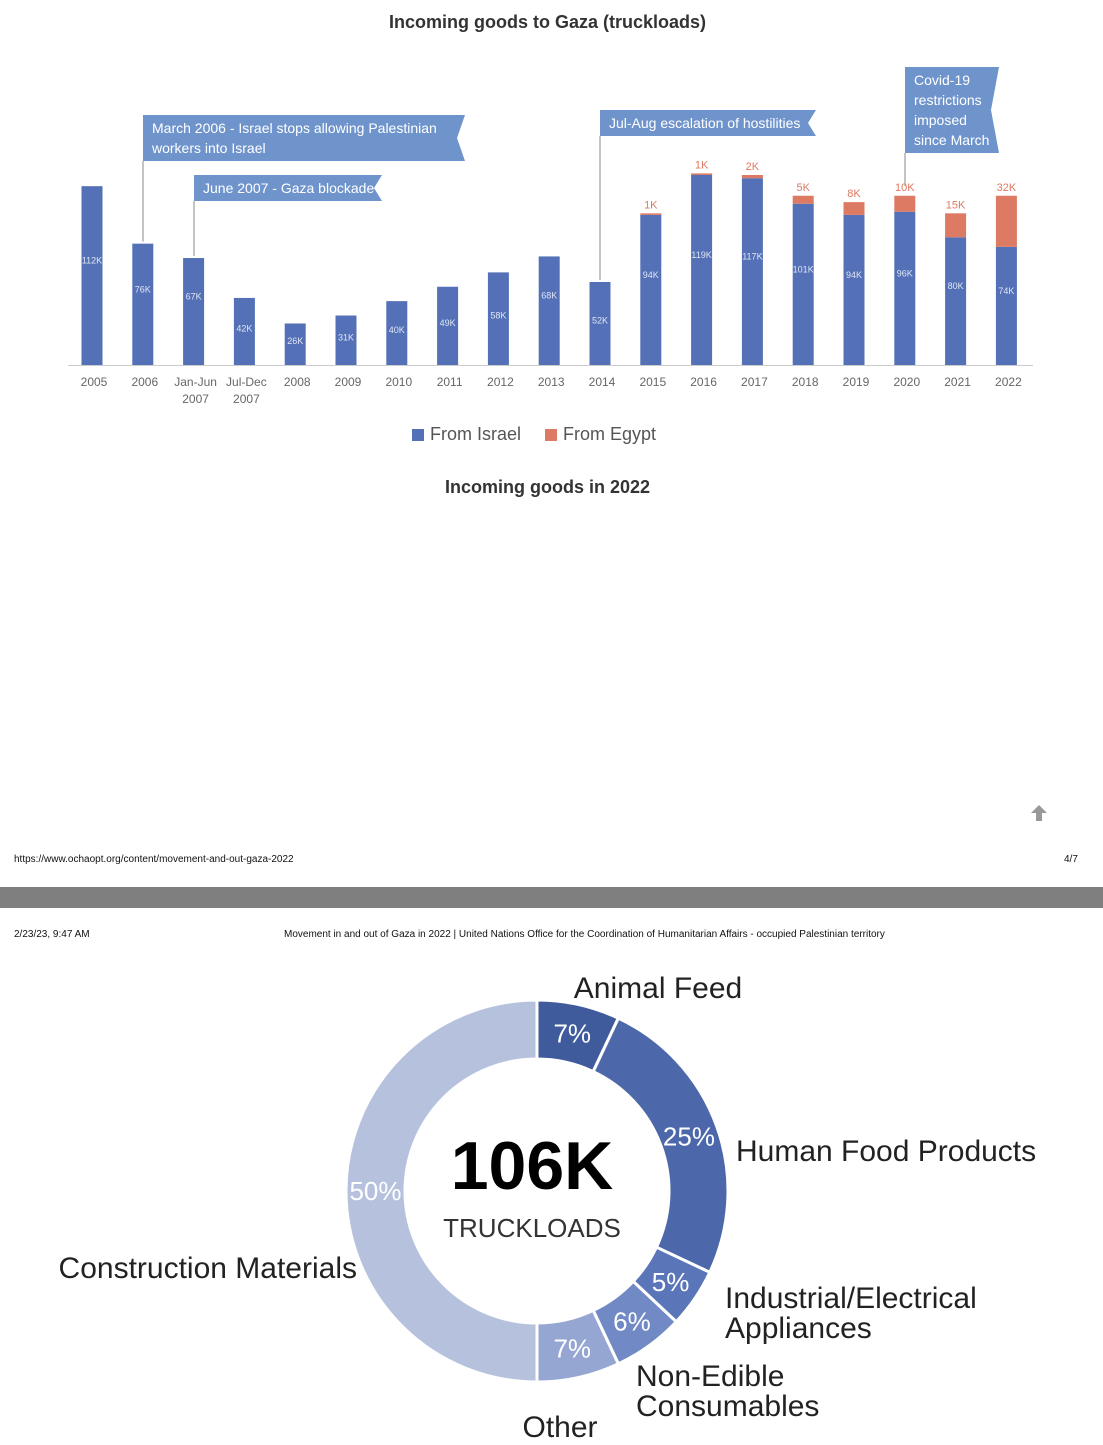 The height and width of the screenshot is (1445, 1103). Describe the element at coordinates (652, 382) in the screenshot. I see `x-tick-label: 2015` at that location.